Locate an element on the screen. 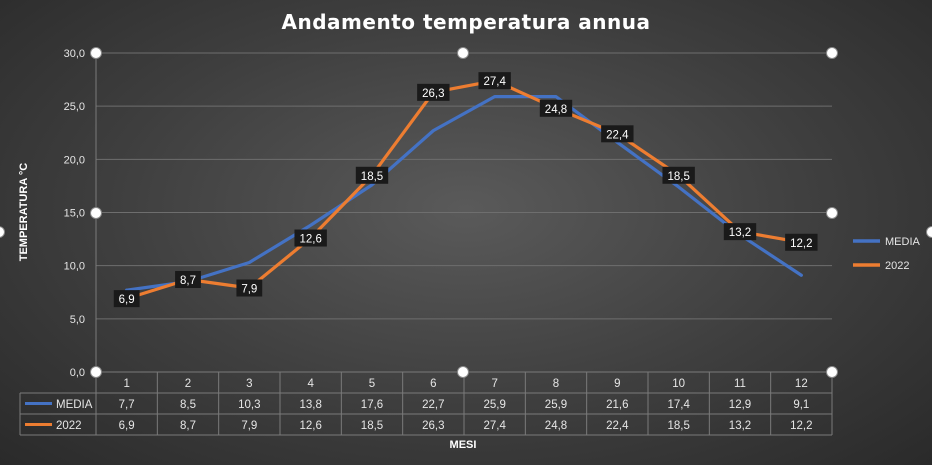  table-cell: 9,1 is located at coordinates (801, 405).